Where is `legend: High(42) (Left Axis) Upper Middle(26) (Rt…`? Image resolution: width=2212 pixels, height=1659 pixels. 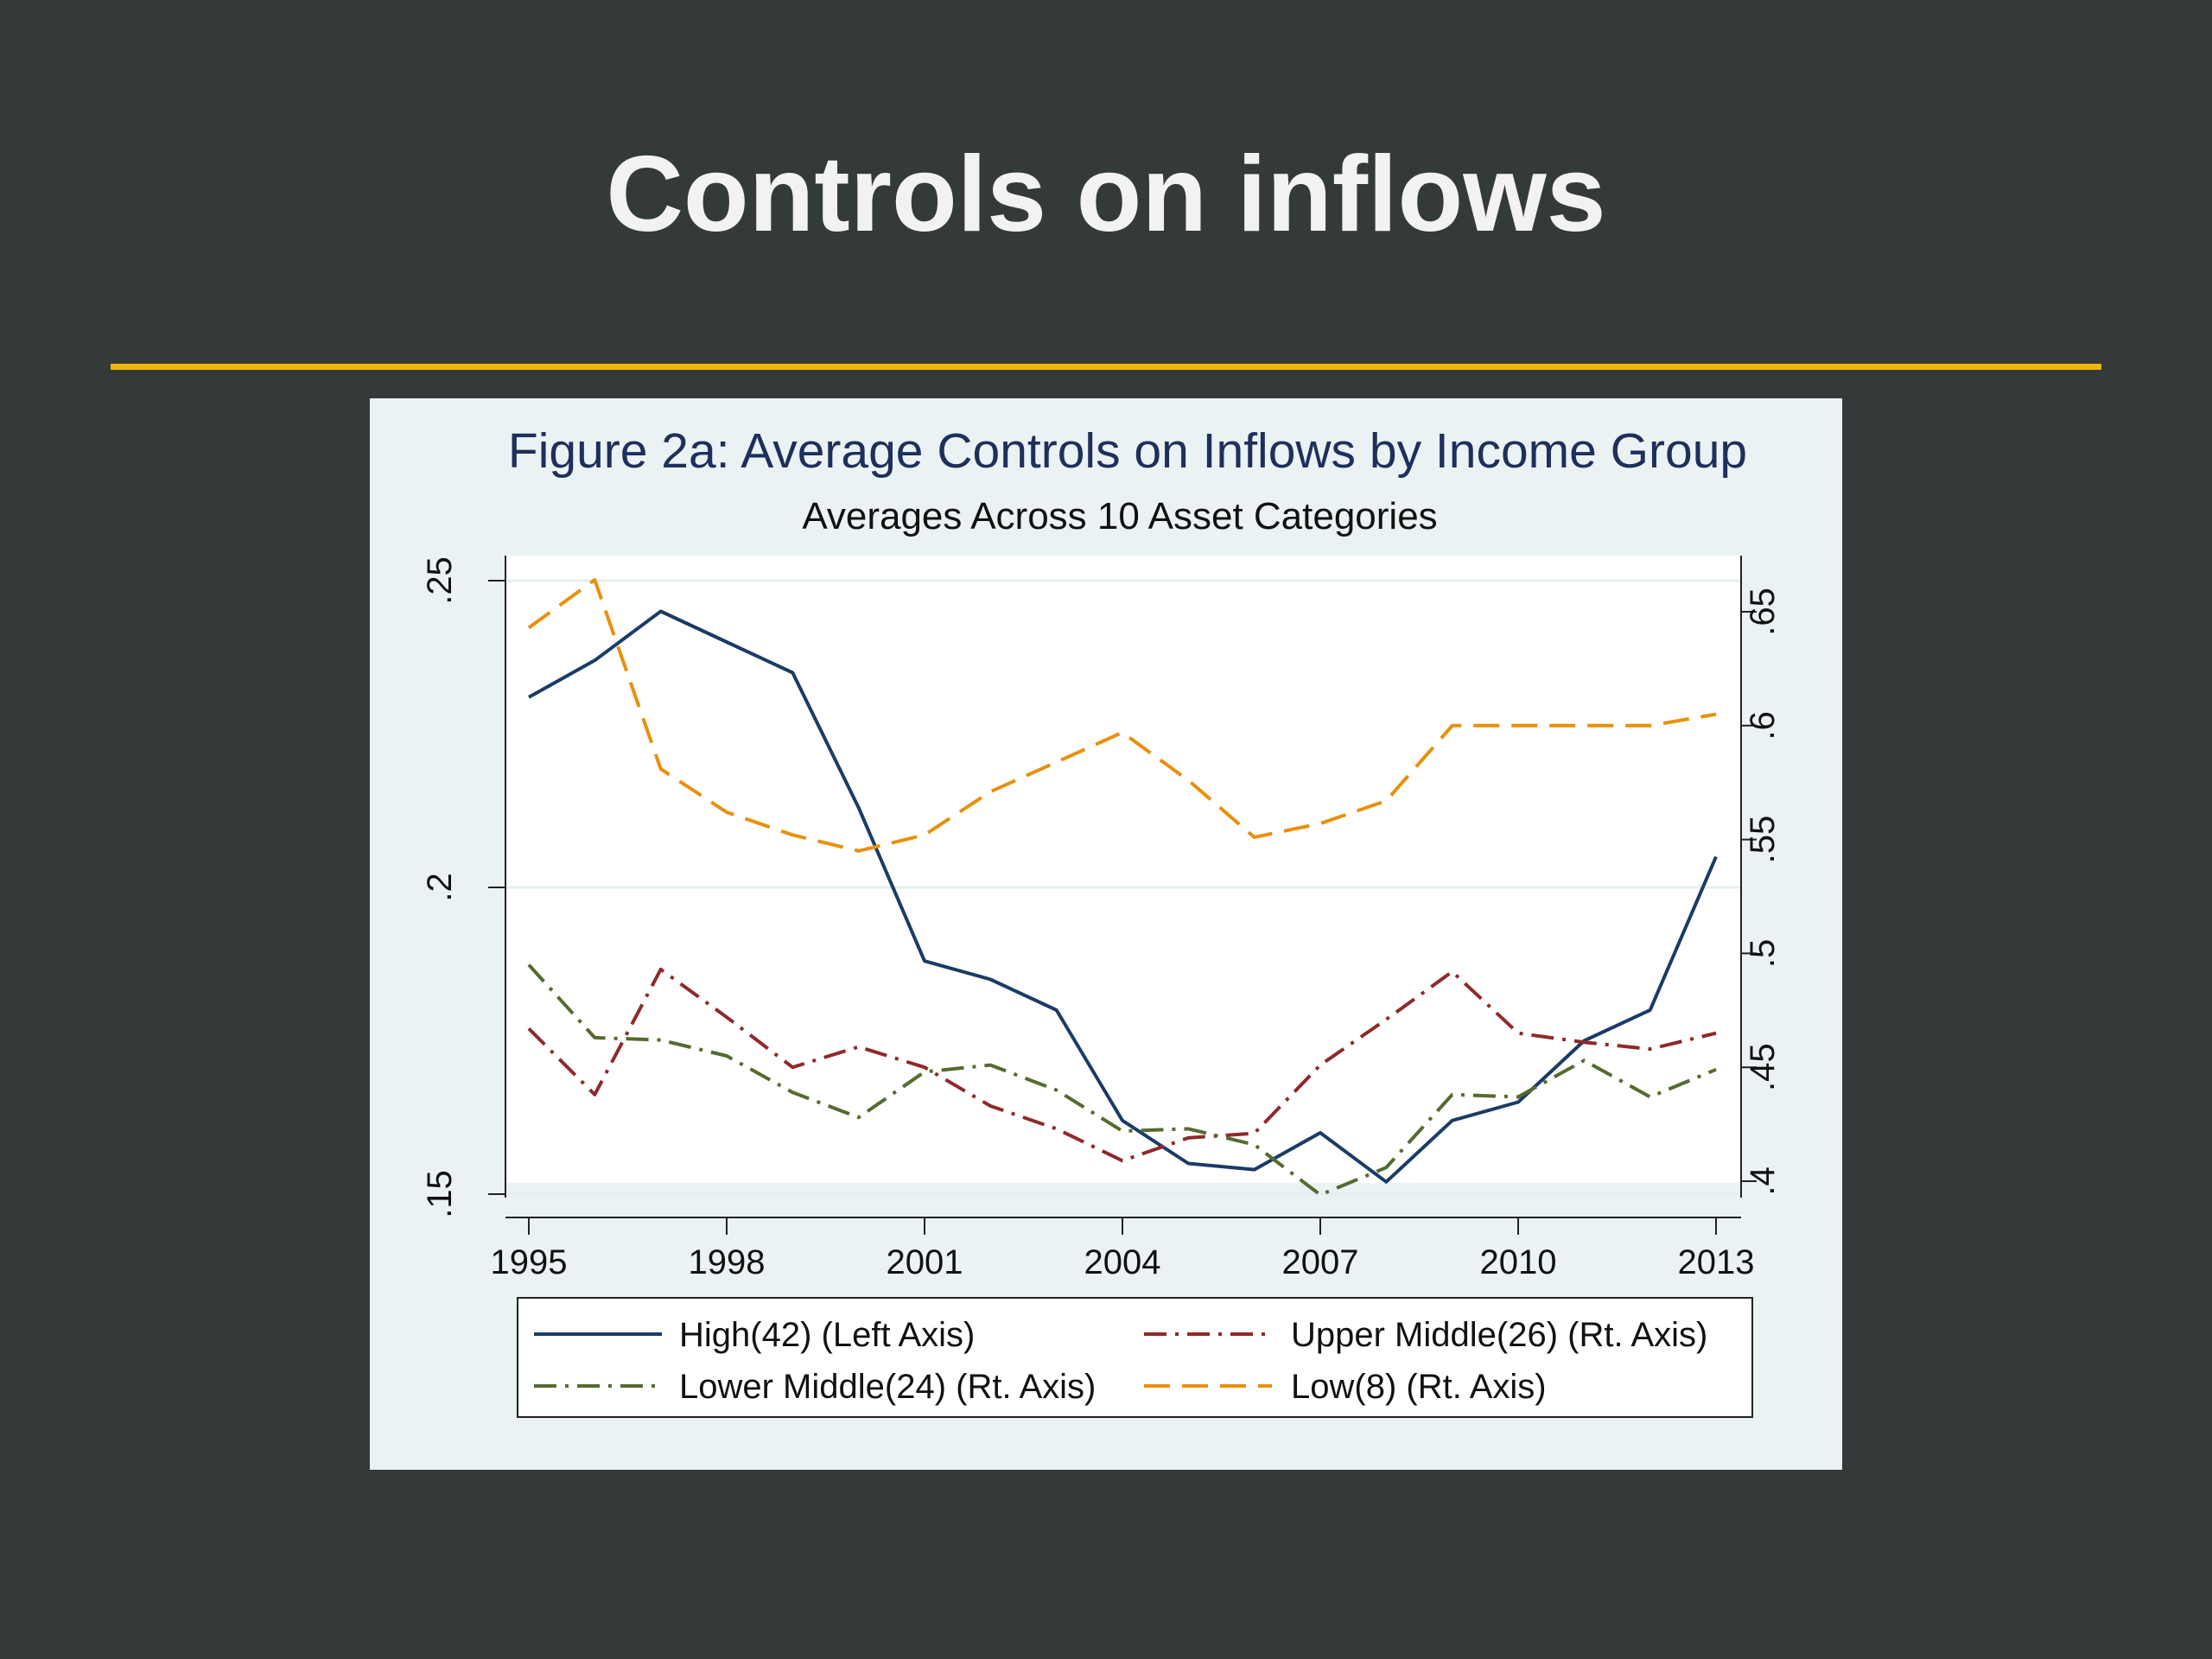 legend: High(42) (Left Axis) Upper Middle(26) (Rt… is located at coordinates (1120, 1361).